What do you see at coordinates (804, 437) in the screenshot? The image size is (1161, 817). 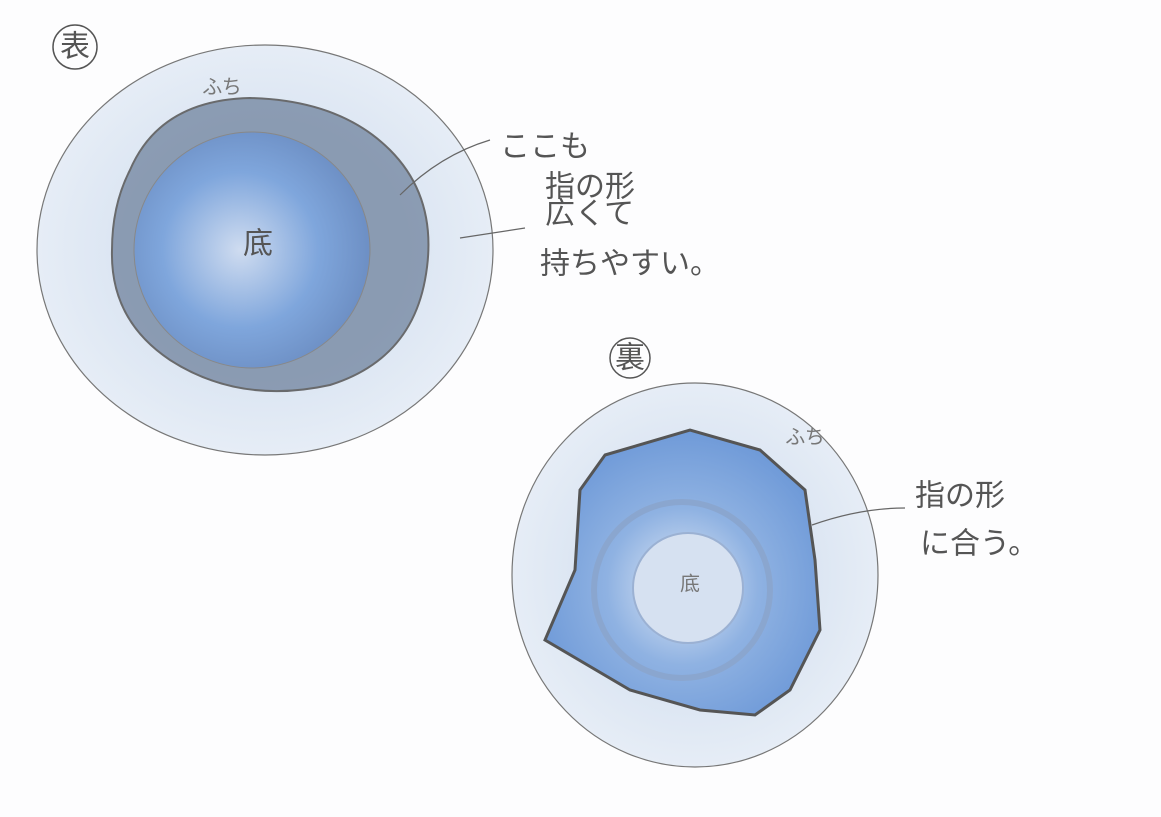 I see `back-rim-label: ふち` at bounding box center [804, 437].